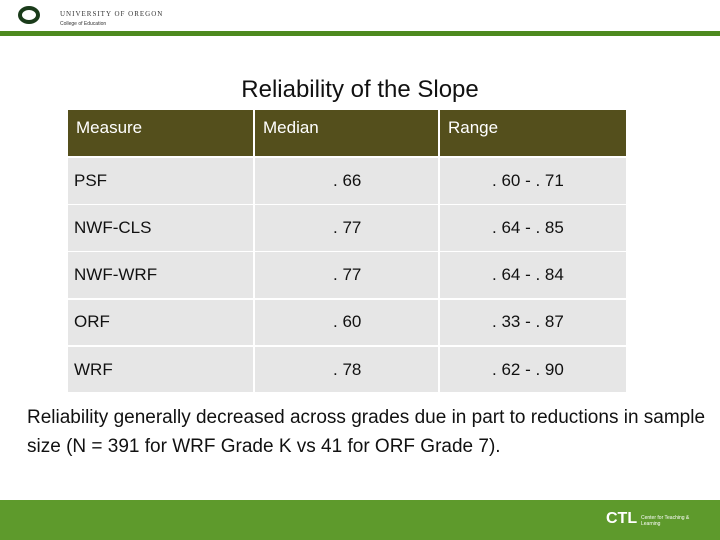 The height and width of the screenshot is (540, 720). I want to click on table-cell: . 66, so click(346, 181).